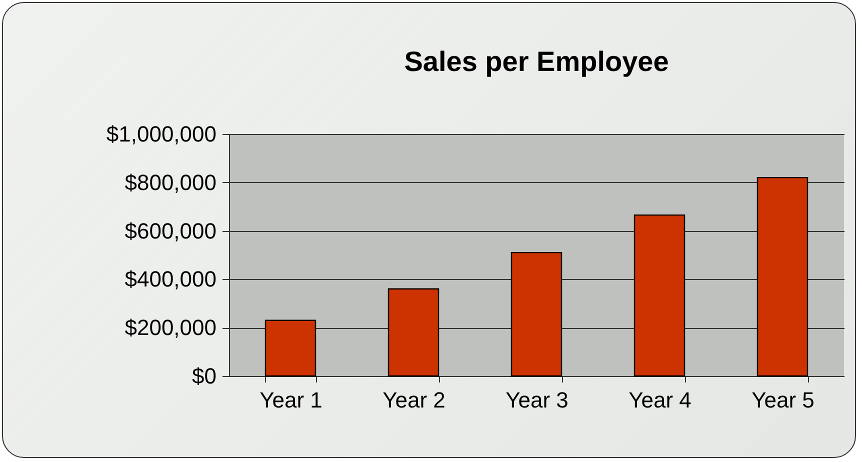 The height and width of the screenshot is (462, 862). What do you see at coordinates (170, 182) in the screenshot?
I see `y-tick-label: $800,000` at bounding box center [170, 182].